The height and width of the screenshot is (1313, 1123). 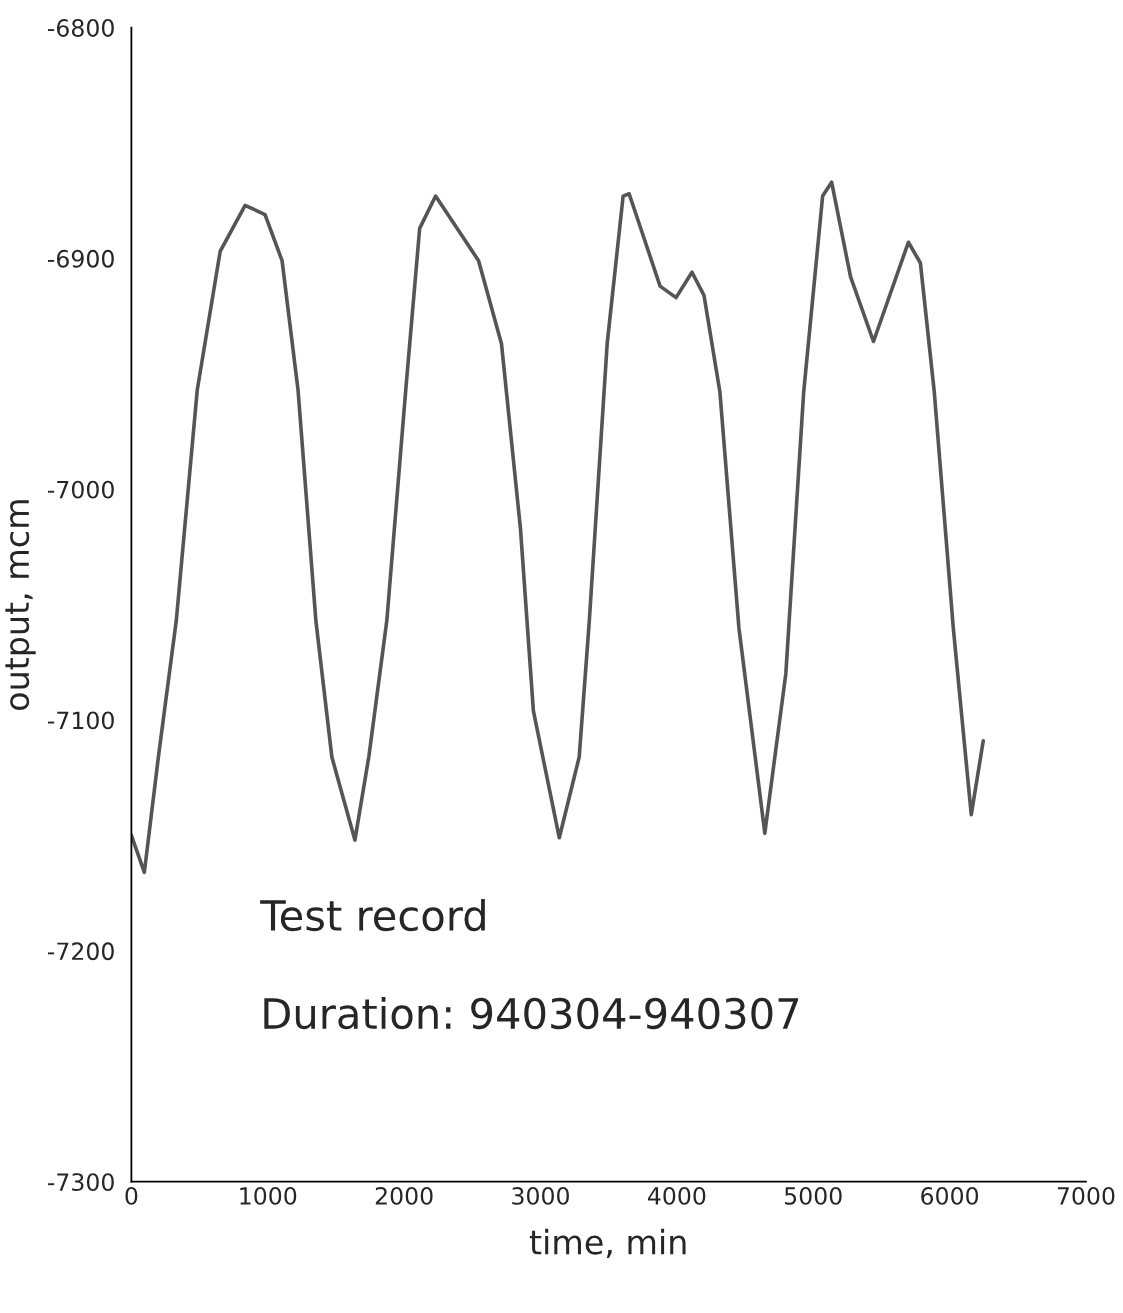 I want to click on y-axis-title: output, mcm, so click(x=20, y=605).